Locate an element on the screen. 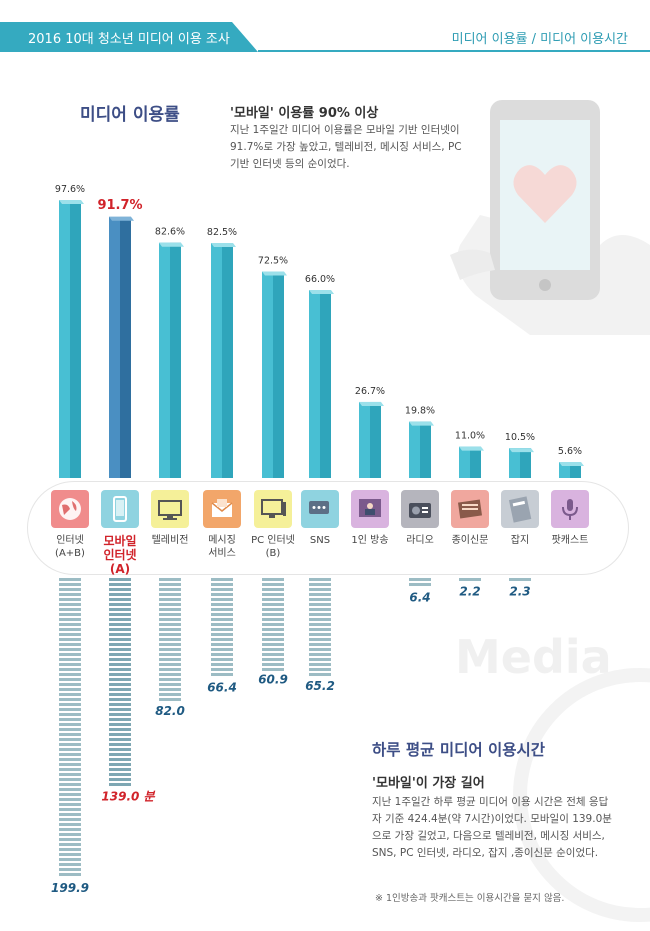 Image resolution: width=650 pixels, height=931 pixels. desktop-icon is located at coordinates (273, 509).